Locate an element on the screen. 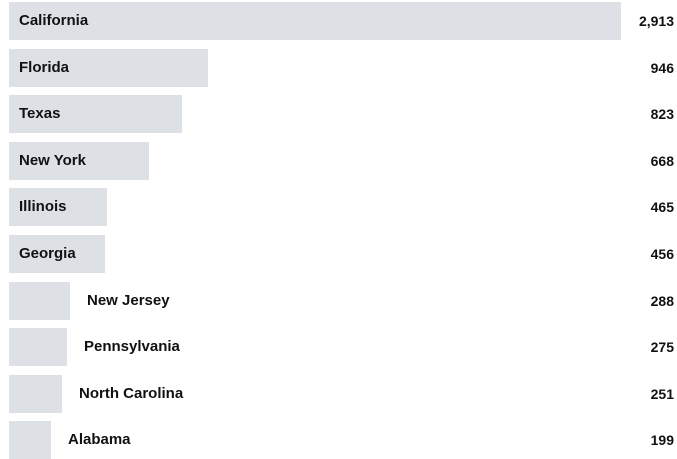 The image size is (677, 459). category-label: California is located at coordinates (54, 20).